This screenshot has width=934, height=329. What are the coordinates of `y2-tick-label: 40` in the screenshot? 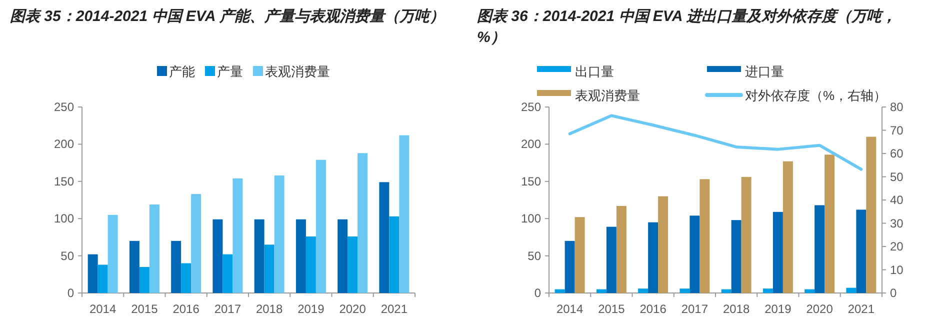 It's located at (897, 200).